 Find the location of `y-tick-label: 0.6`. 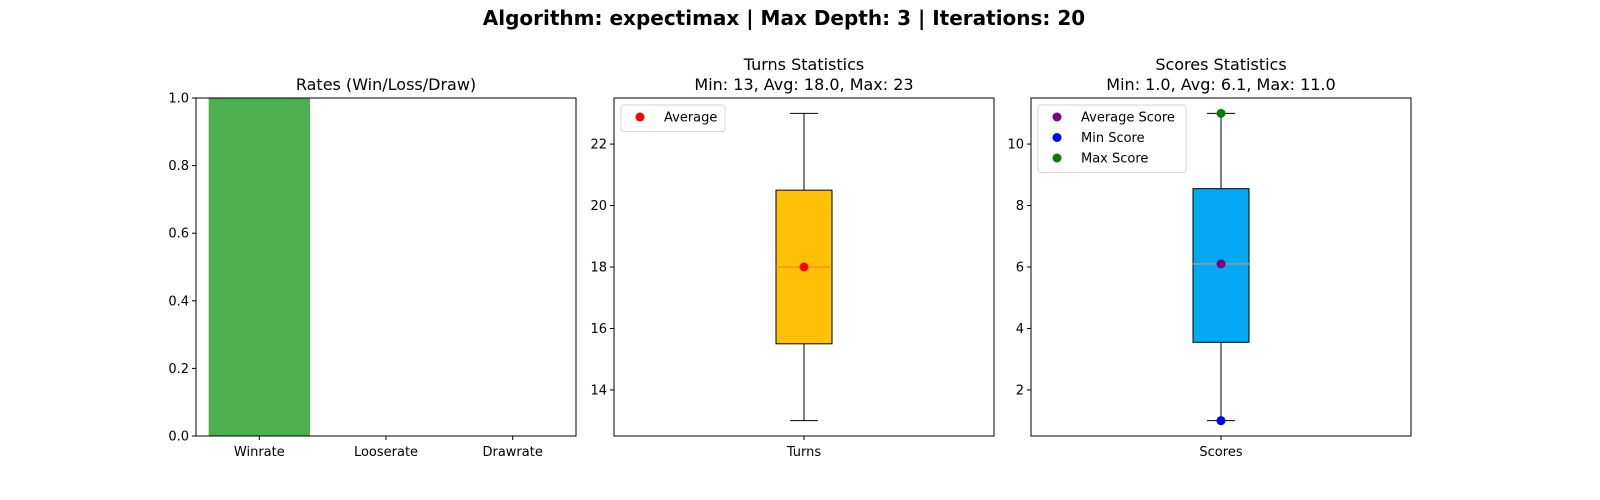

y-tick-label: 0.6 is located at coordinates (178, 234).